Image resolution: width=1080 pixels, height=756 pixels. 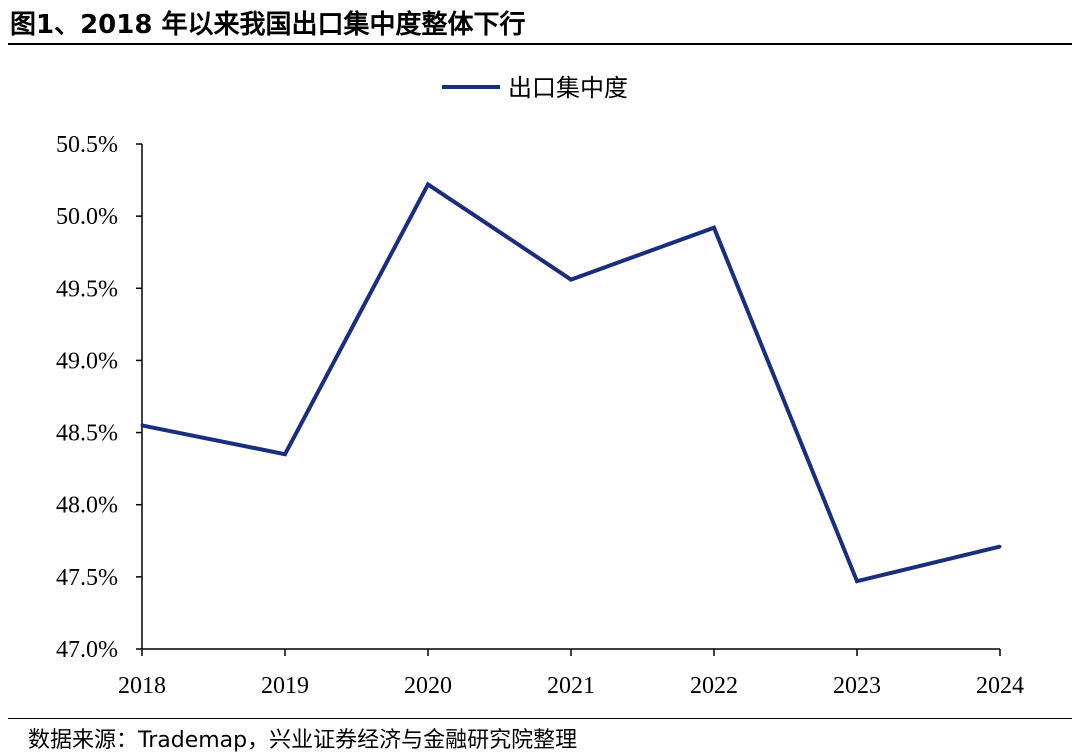 I want to click on x-tick-label: 2022, so click(x=714, y=686).